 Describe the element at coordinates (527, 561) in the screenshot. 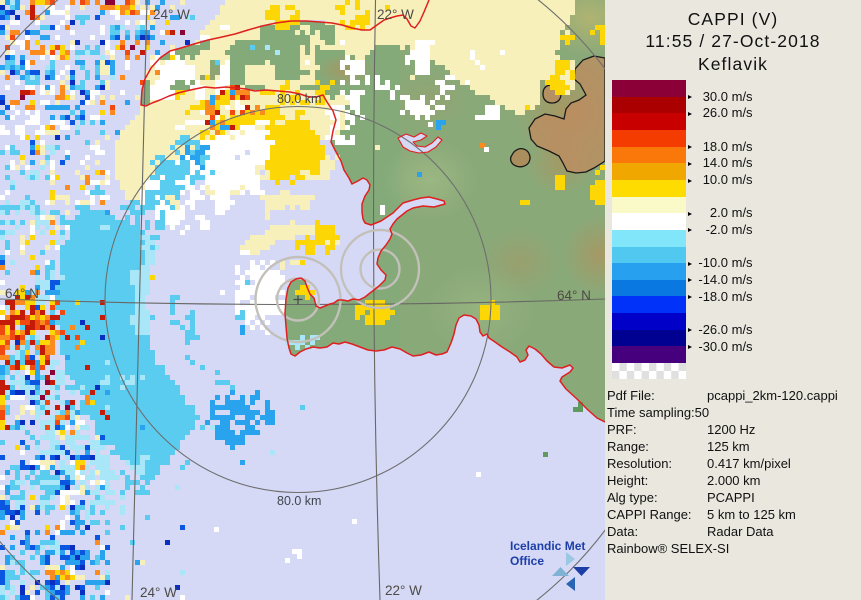

I see `svg-text: Office` at that location.